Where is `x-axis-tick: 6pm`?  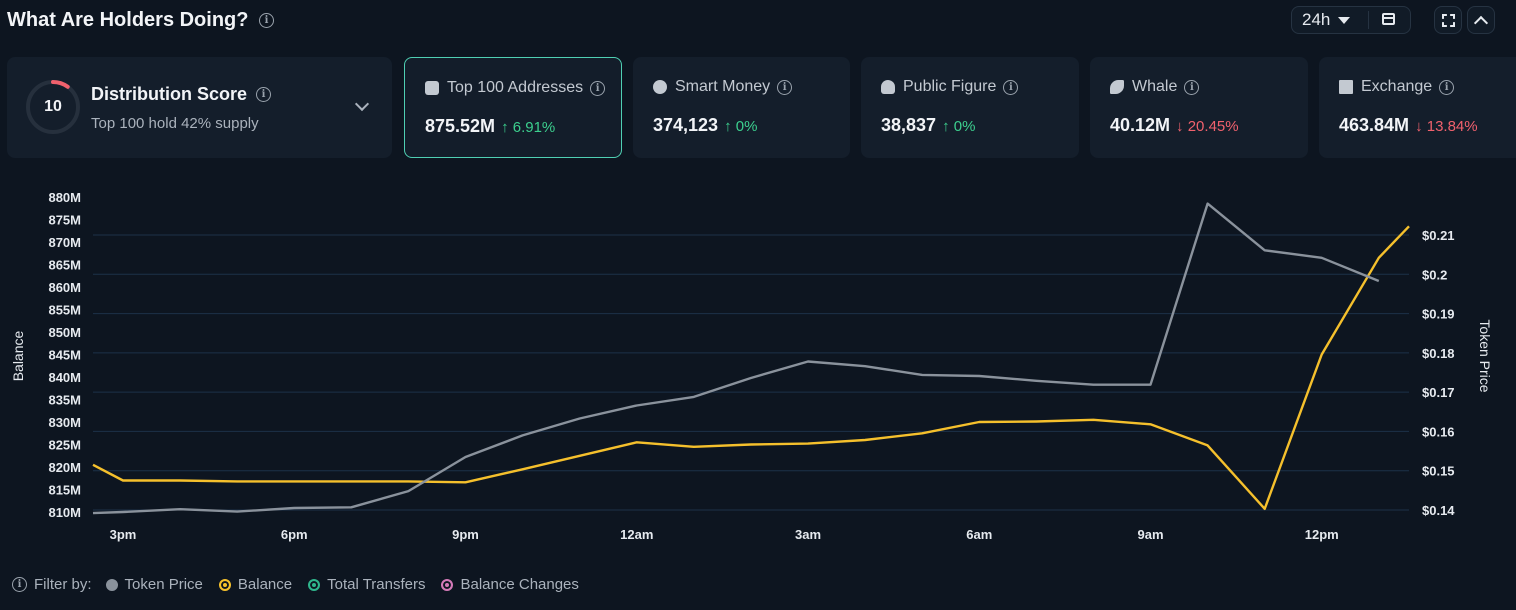 x-axis-tick: 6pm is located at coordinates (294, 534).